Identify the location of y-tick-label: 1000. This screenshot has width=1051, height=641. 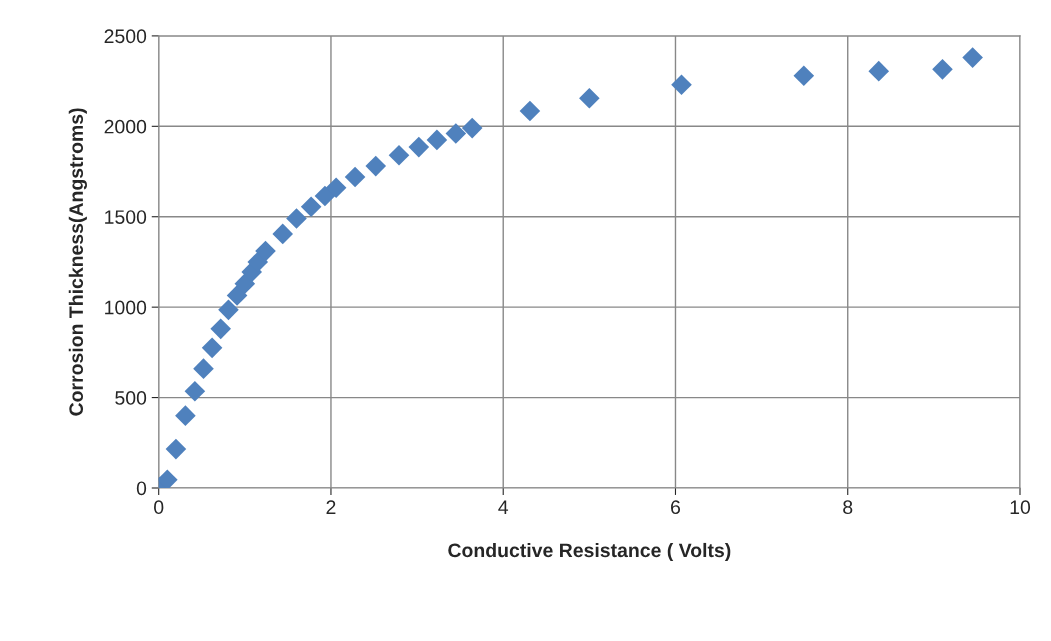
(126, 307).